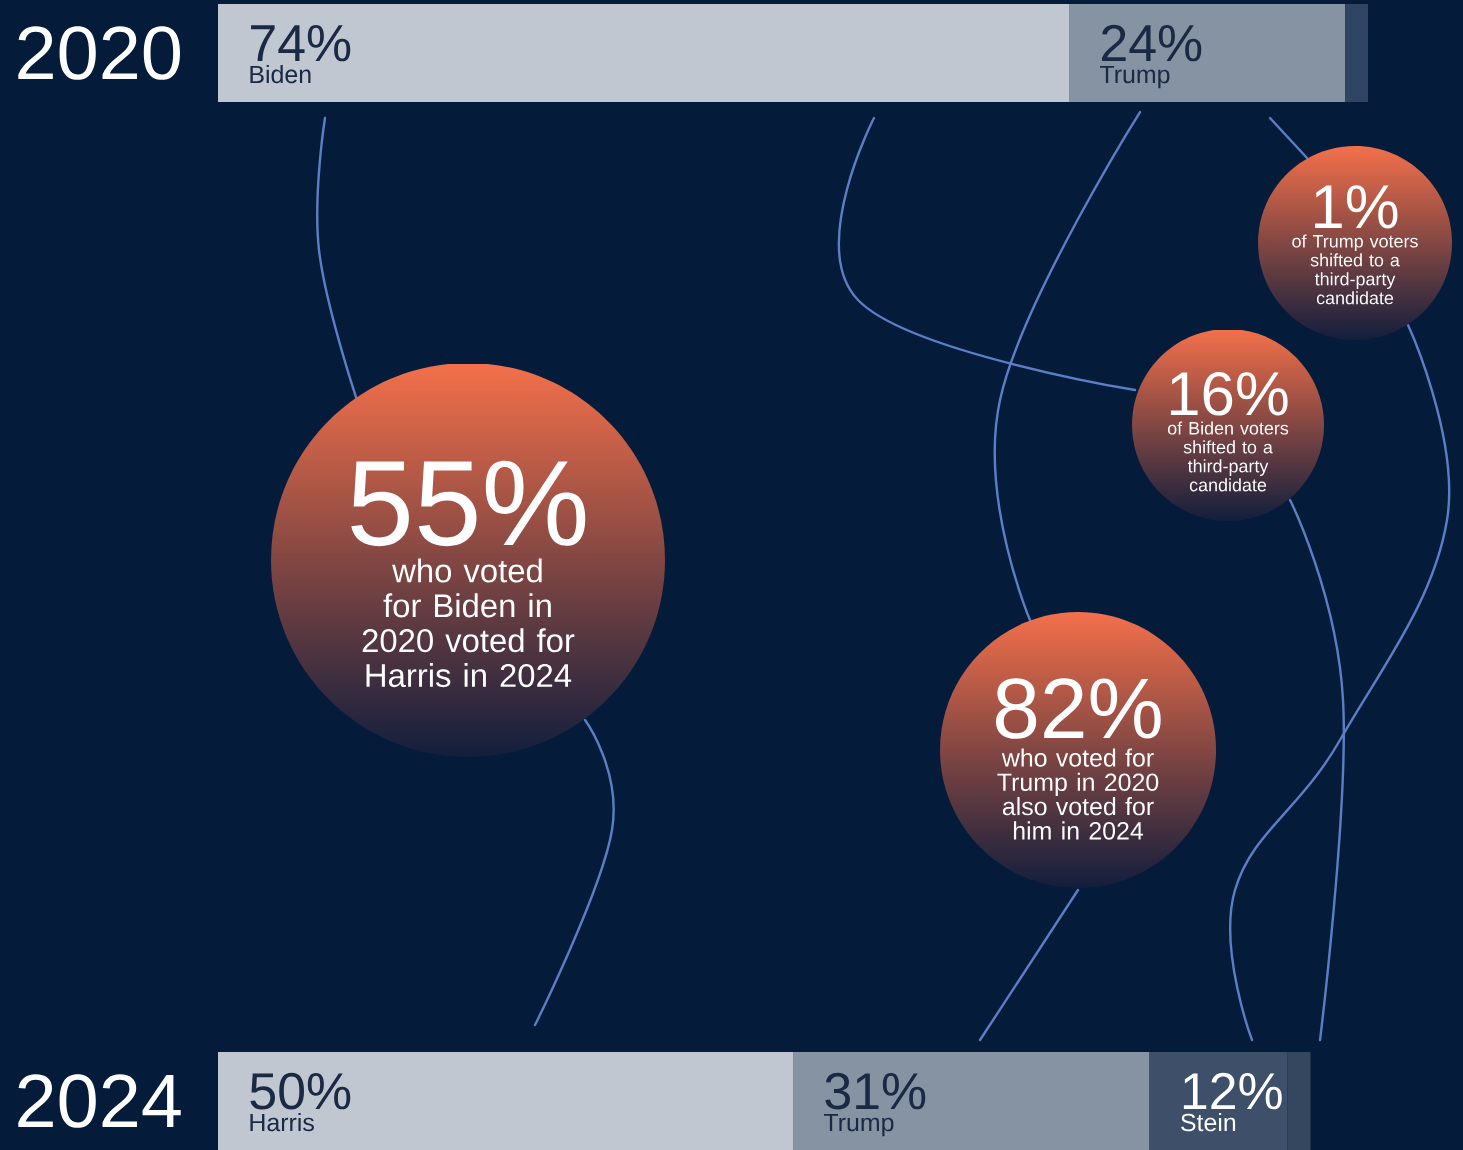 This screenshot has width=1463, height=1150. What do you see at coordinates (99, 53) in the screenshot?
I see `y-tick-label: 2020` at bounding box center [99, 53].